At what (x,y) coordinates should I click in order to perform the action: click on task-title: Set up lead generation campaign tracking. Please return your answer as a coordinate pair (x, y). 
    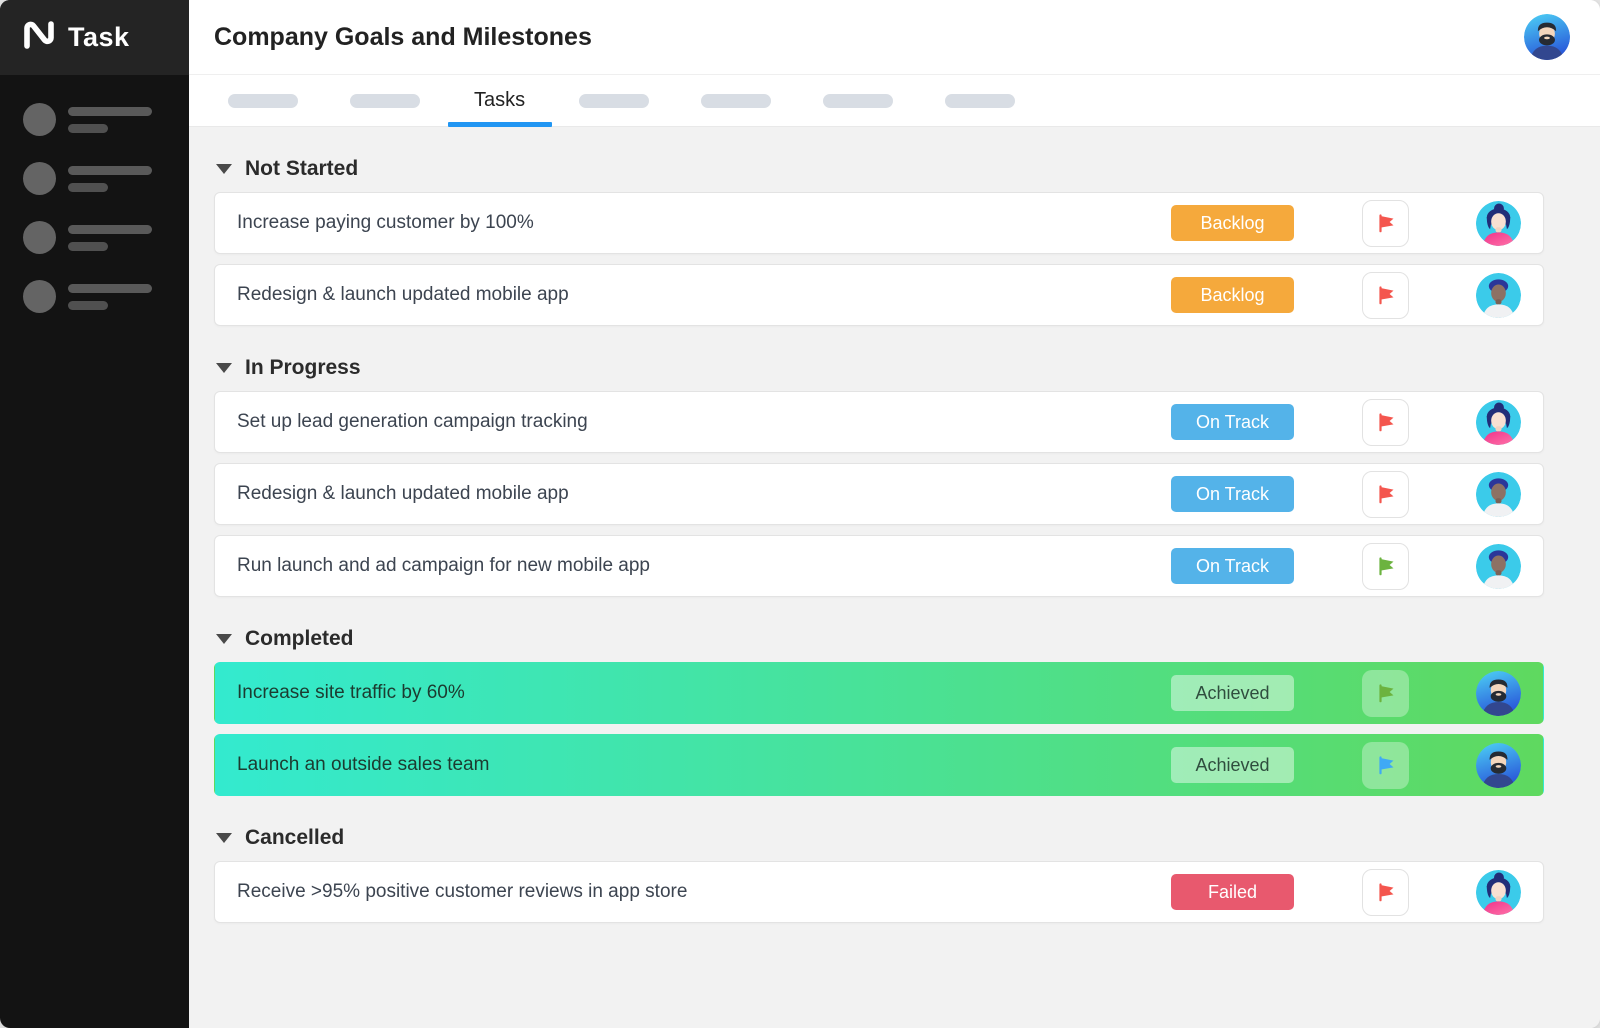
    Looking at the image, I should click on (412, 421).